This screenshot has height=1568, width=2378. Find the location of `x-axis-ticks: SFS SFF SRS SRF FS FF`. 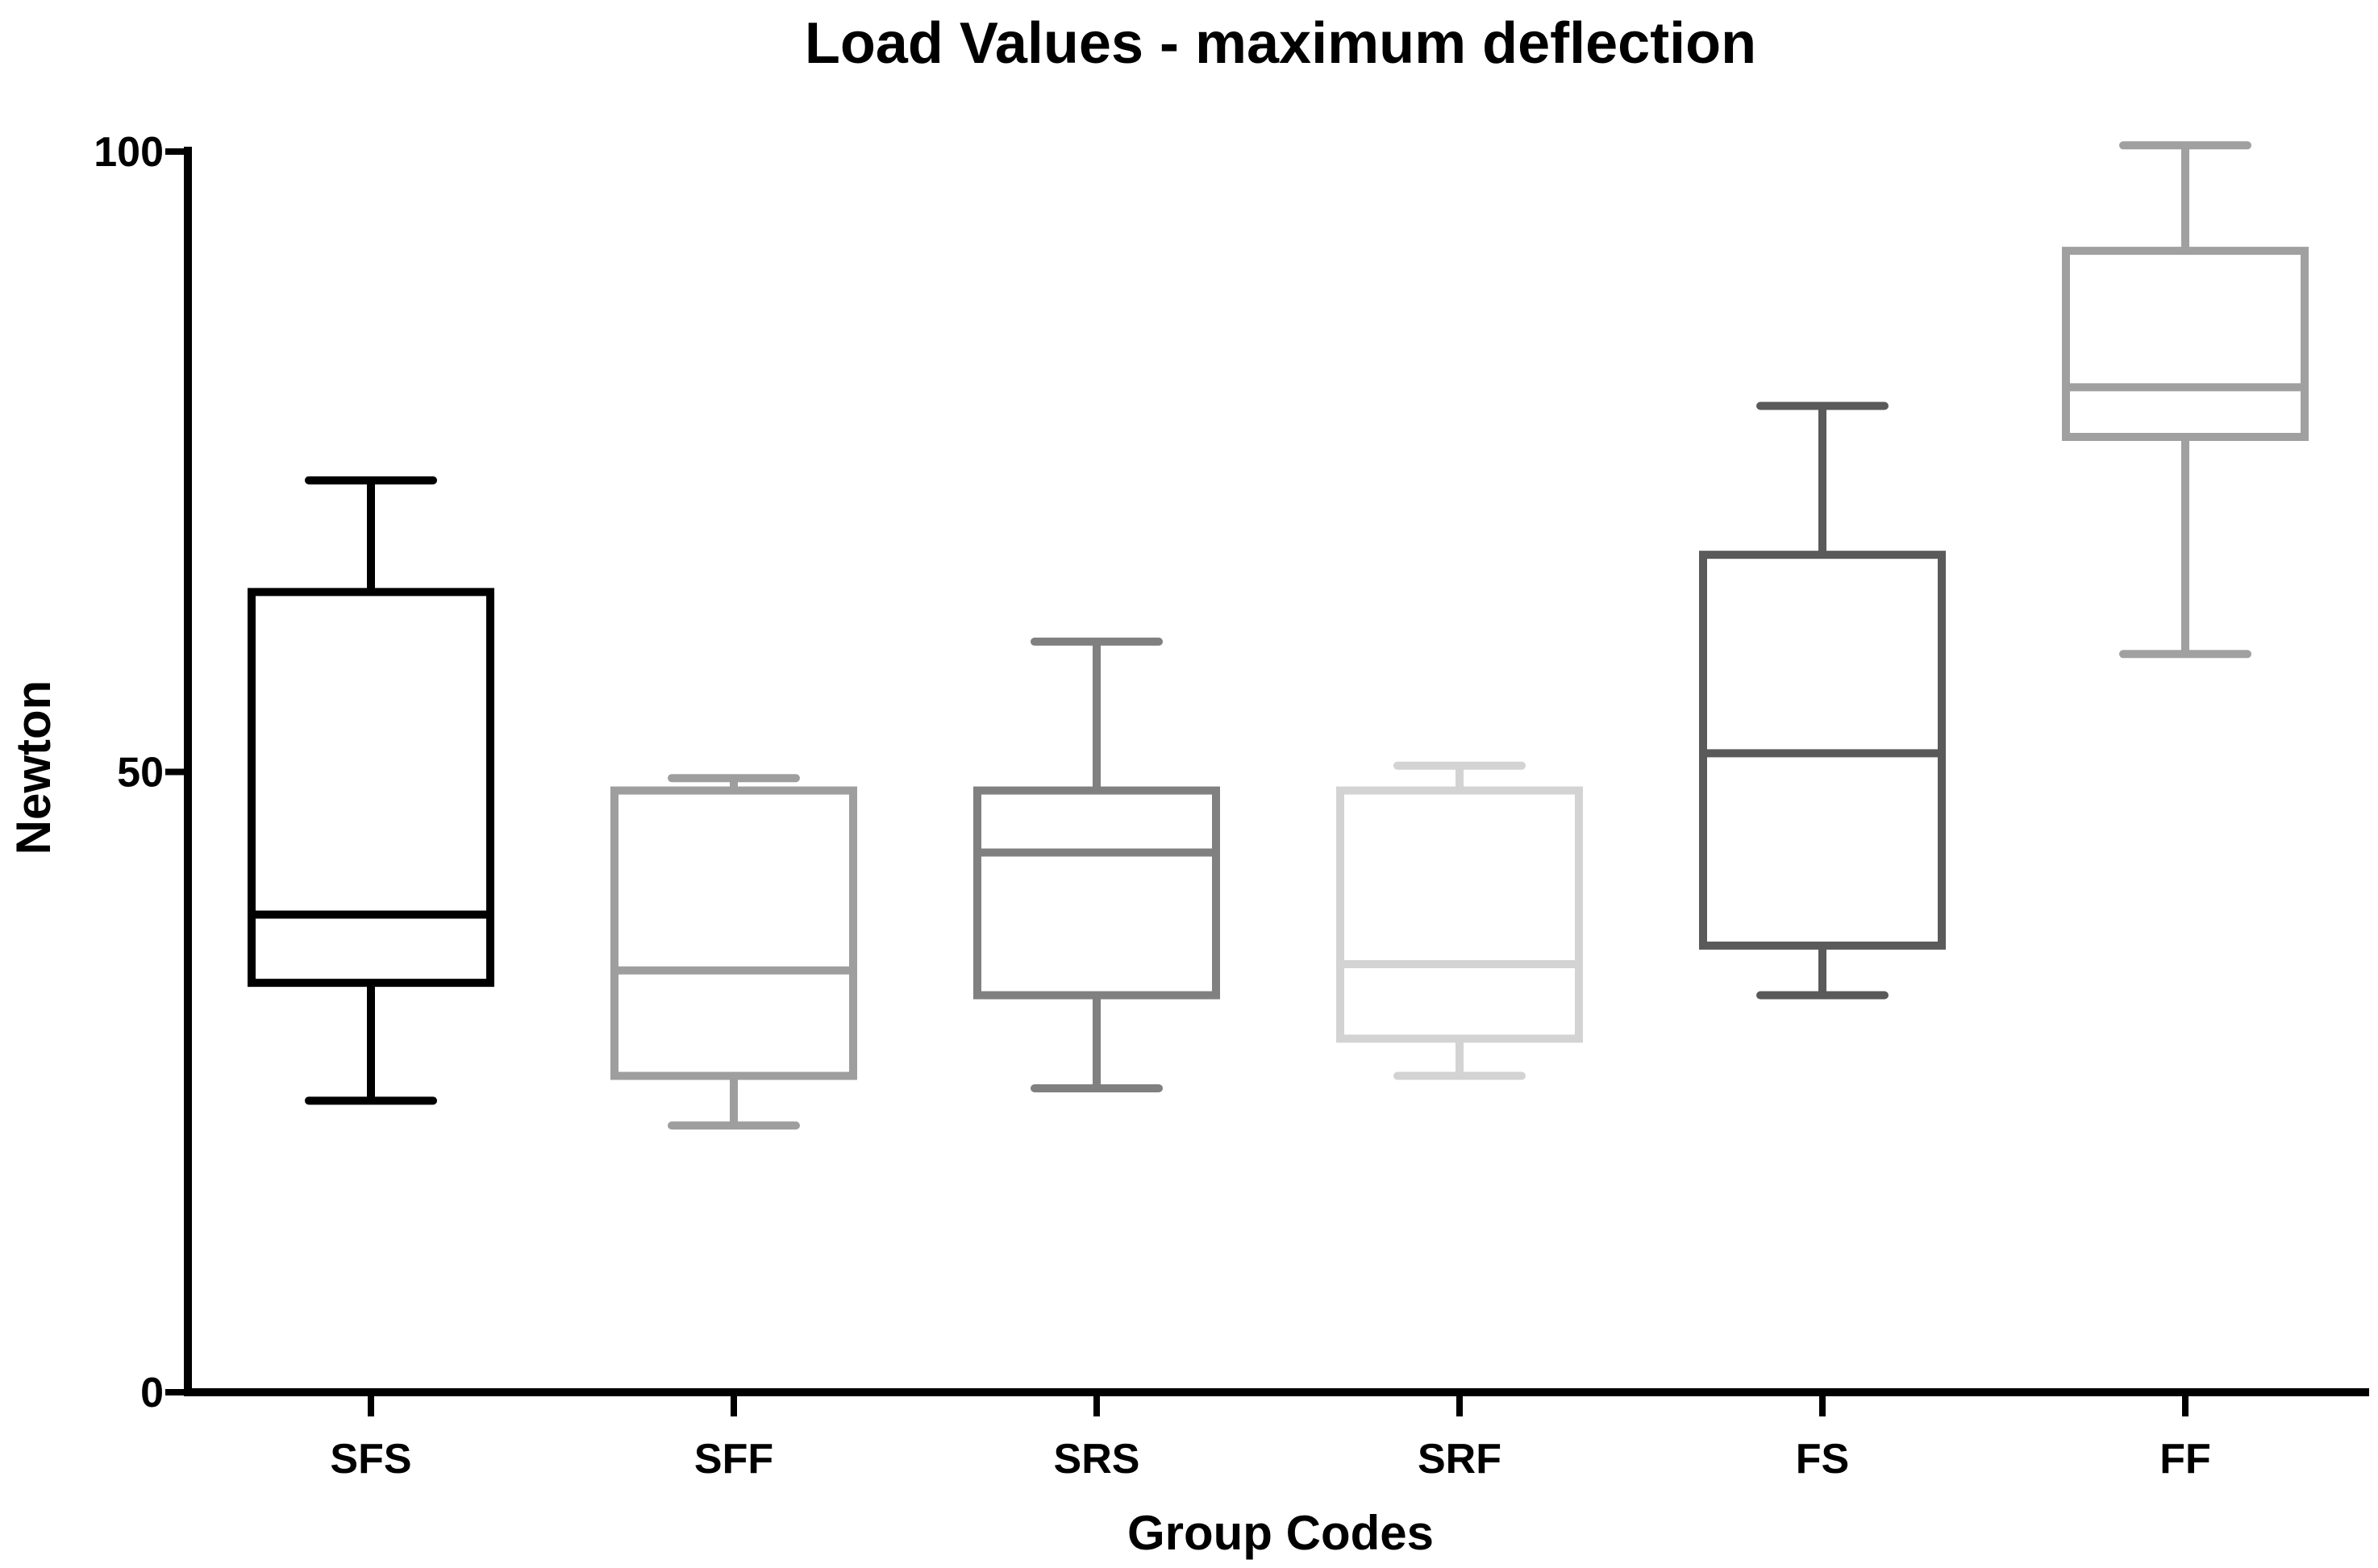

x-axis-ticks: SFS SFF SRS SRF FS FF is located at coordinates (1270, 1437).